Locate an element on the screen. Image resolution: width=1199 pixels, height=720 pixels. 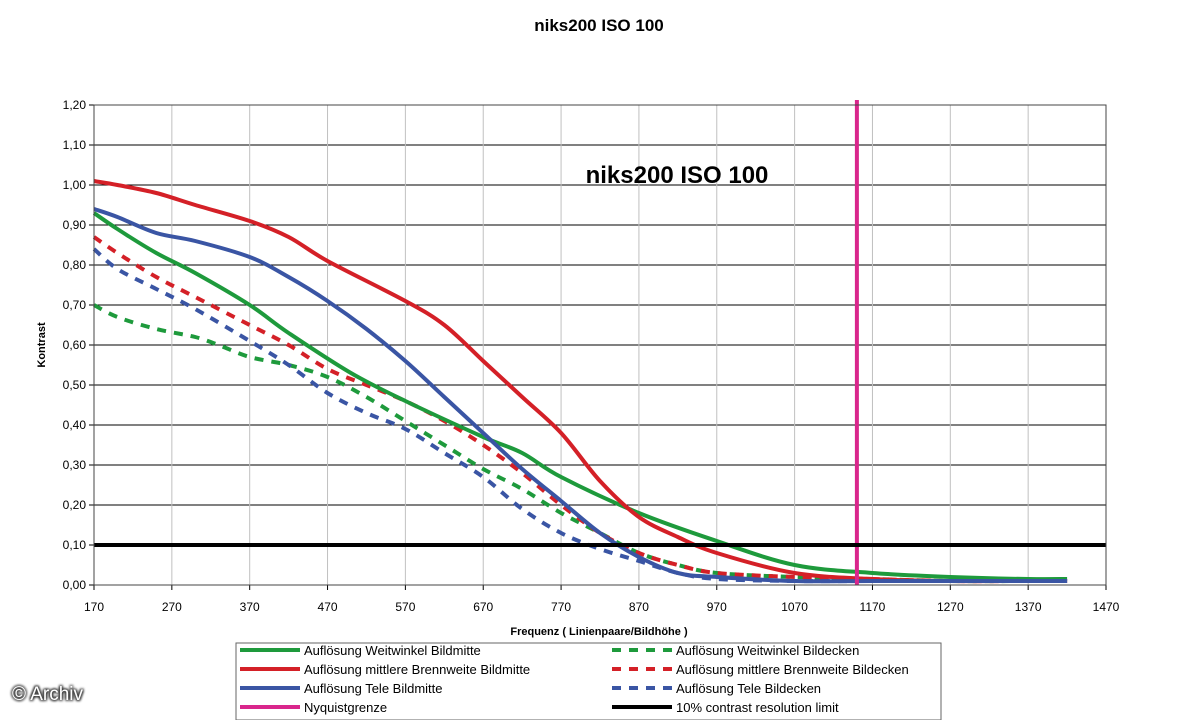
y-tick-label: 0,20 is located at coordinates (75, 505).